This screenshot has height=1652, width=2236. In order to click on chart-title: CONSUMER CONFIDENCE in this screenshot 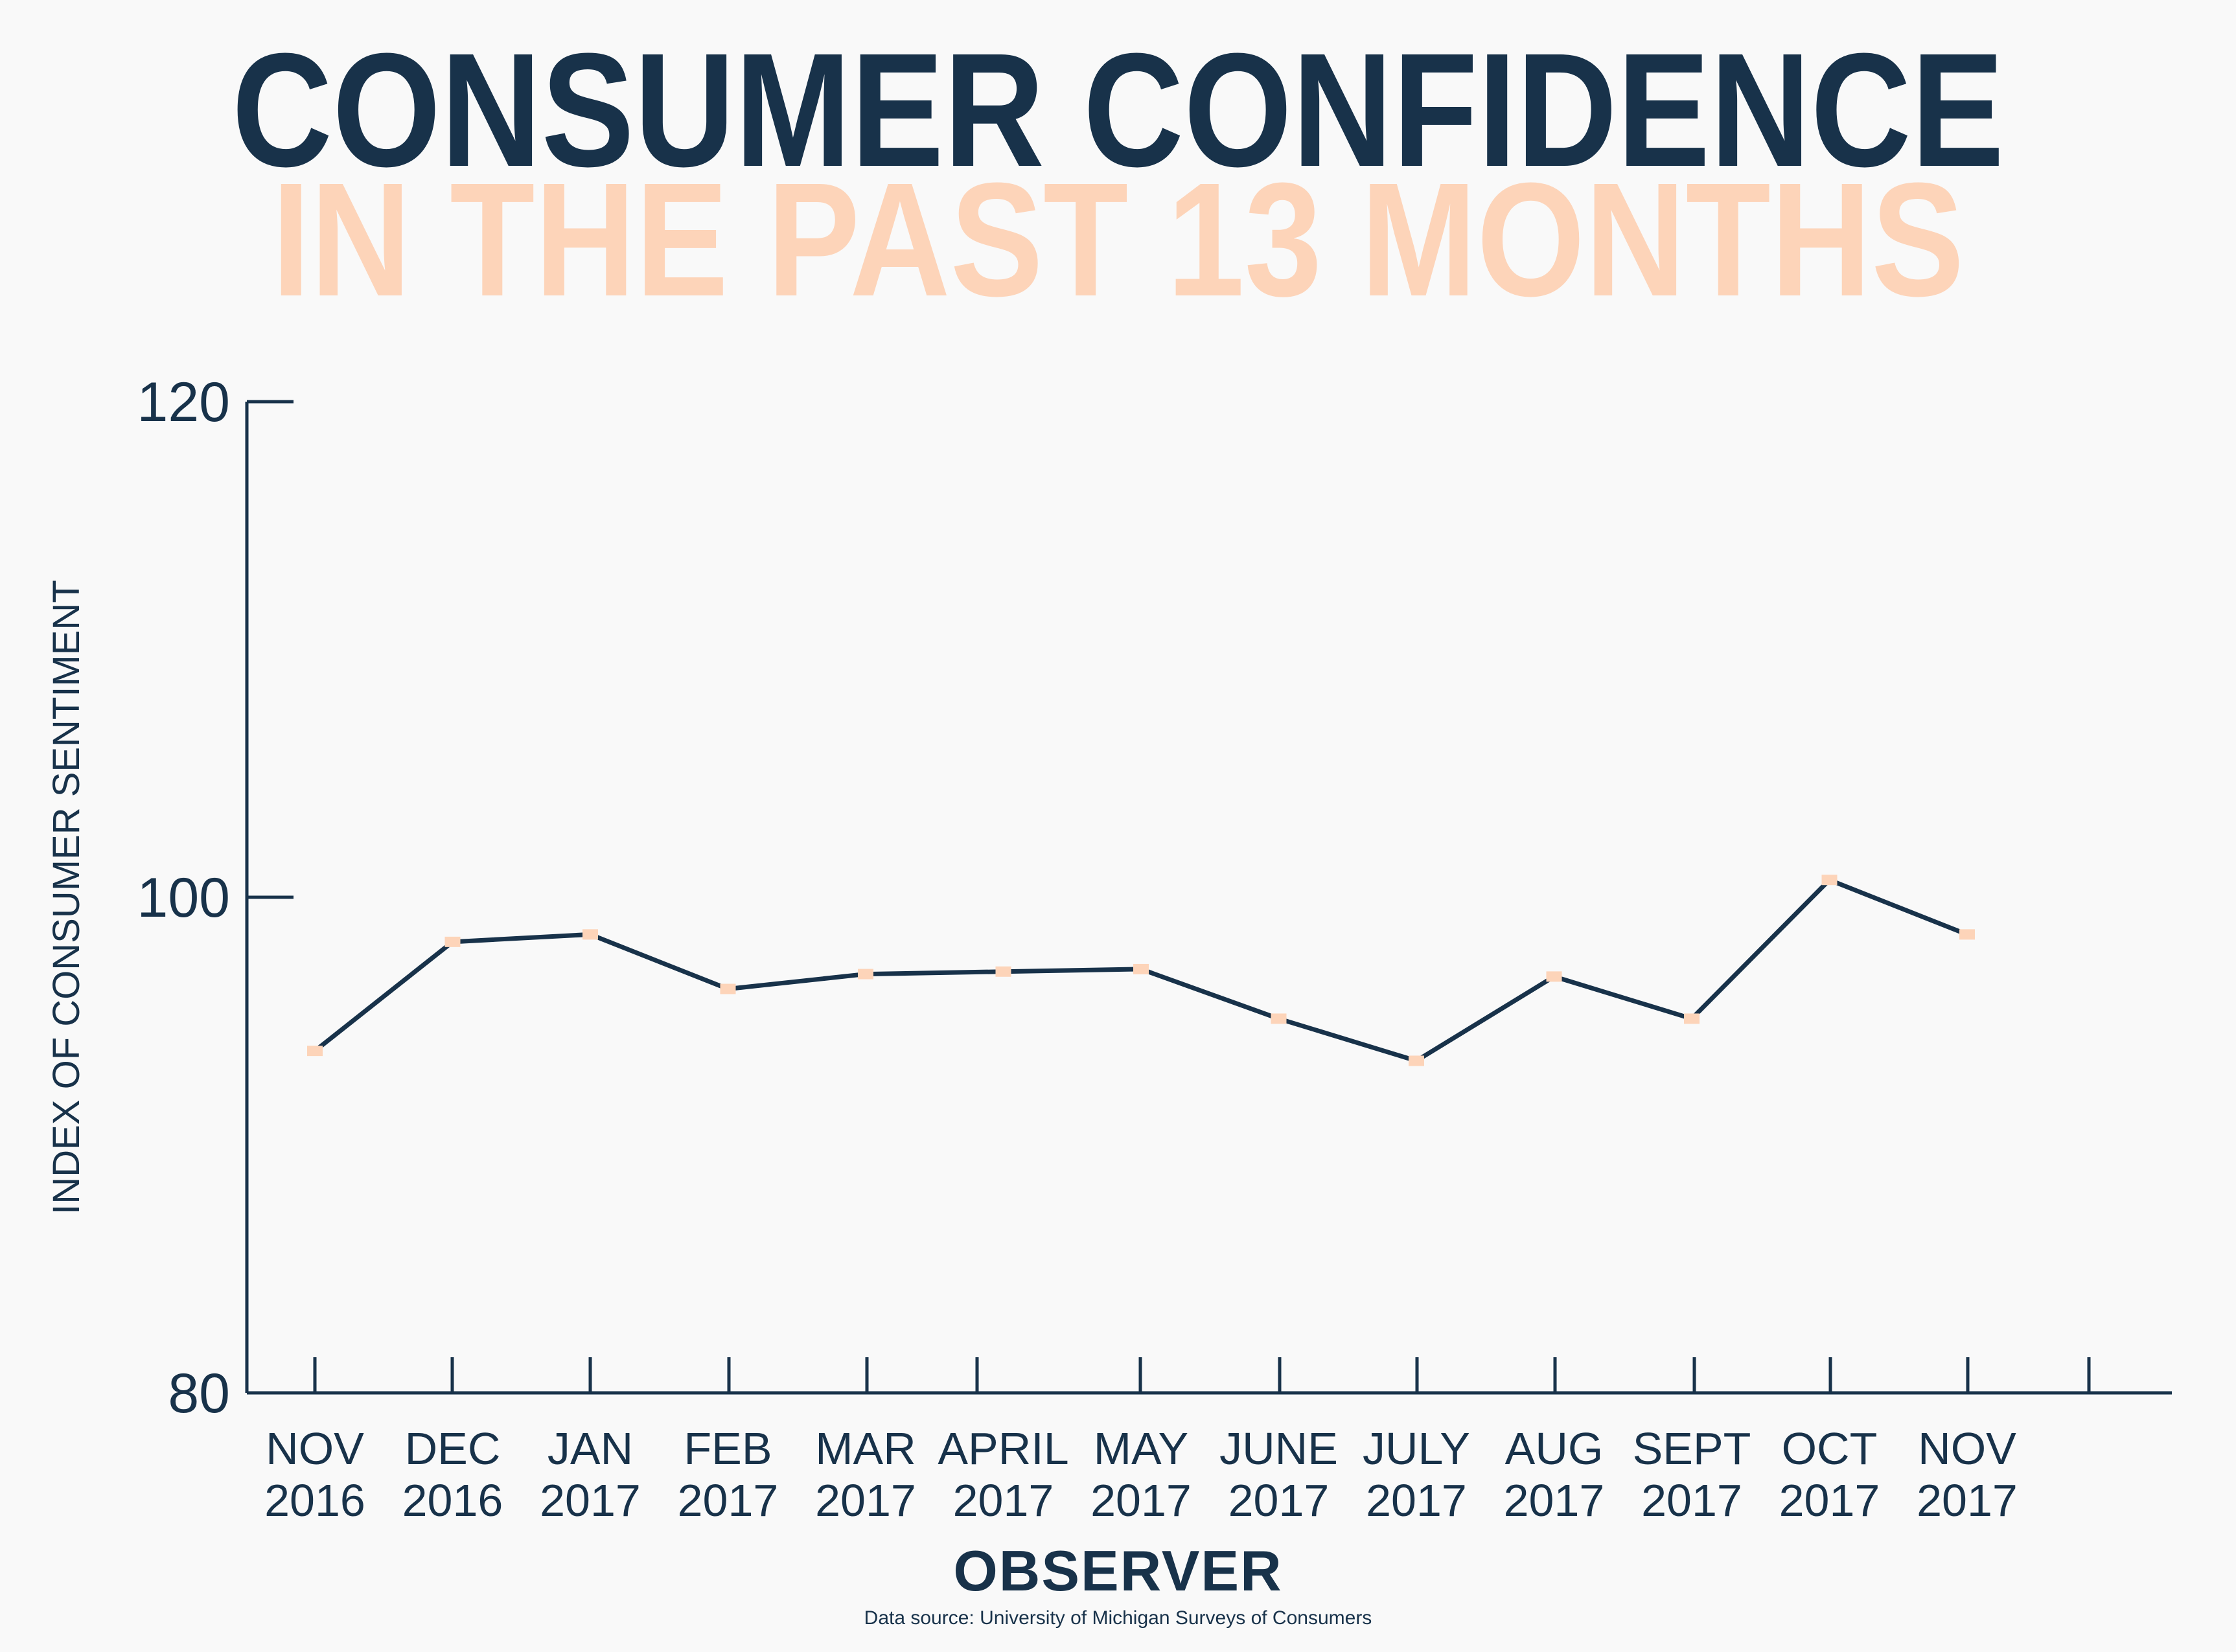, I will do `click(1118, 109)`.